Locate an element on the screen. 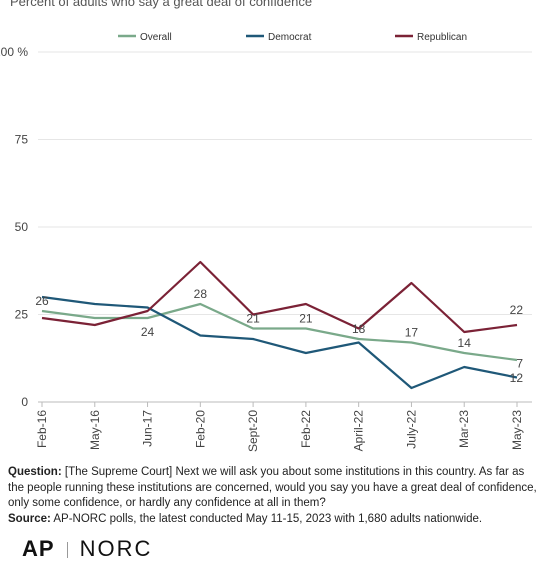 This screenshot has width=550, height=562. x-tick-label: Mar-23 is located at coordinates (464, 429).